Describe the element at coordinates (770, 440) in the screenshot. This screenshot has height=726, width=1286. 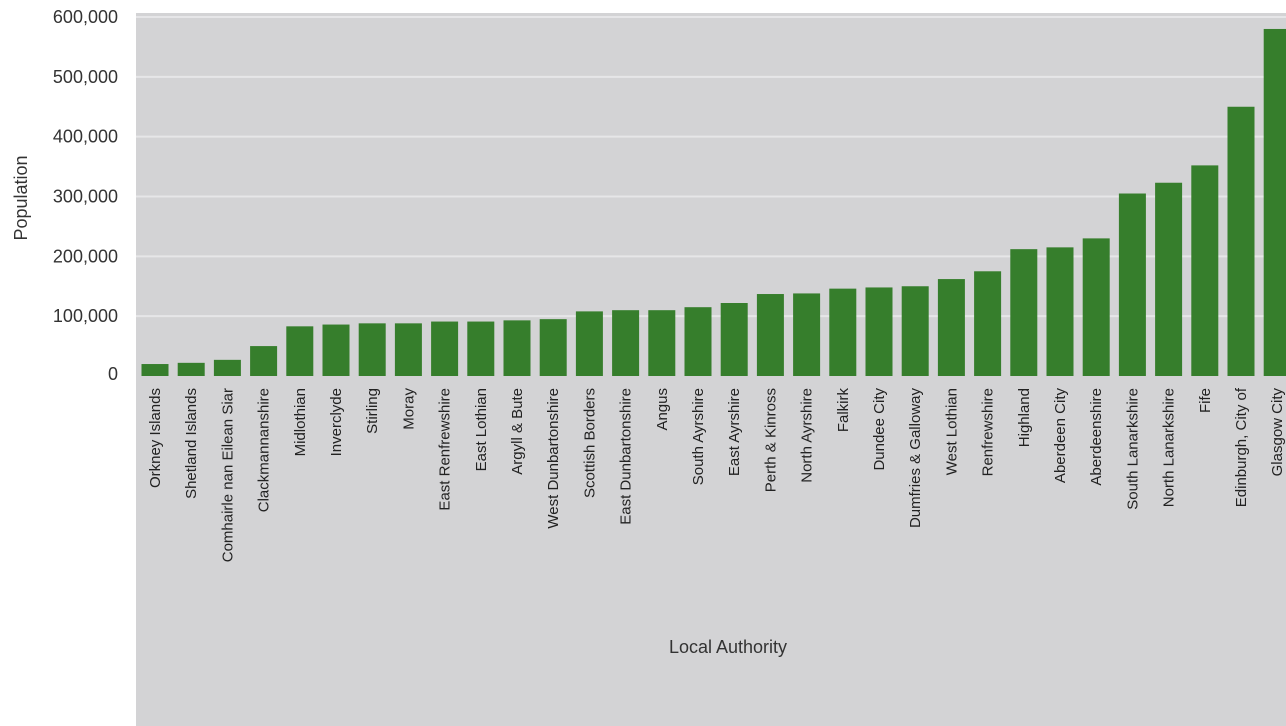
I see `x-tick-label: Perth & Kinross` at that location.